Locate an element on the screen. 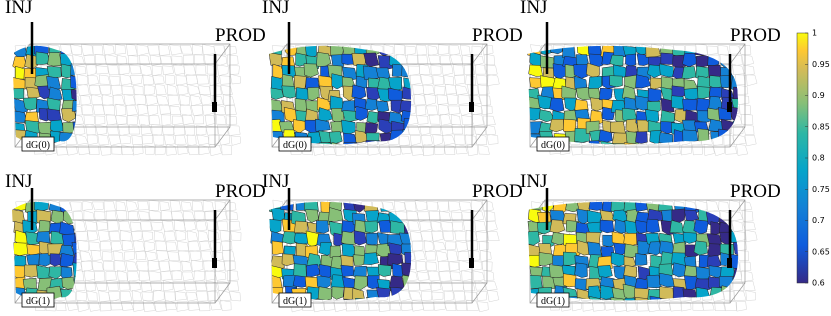  producer-label: PROD is located at coordinates (240, 35).